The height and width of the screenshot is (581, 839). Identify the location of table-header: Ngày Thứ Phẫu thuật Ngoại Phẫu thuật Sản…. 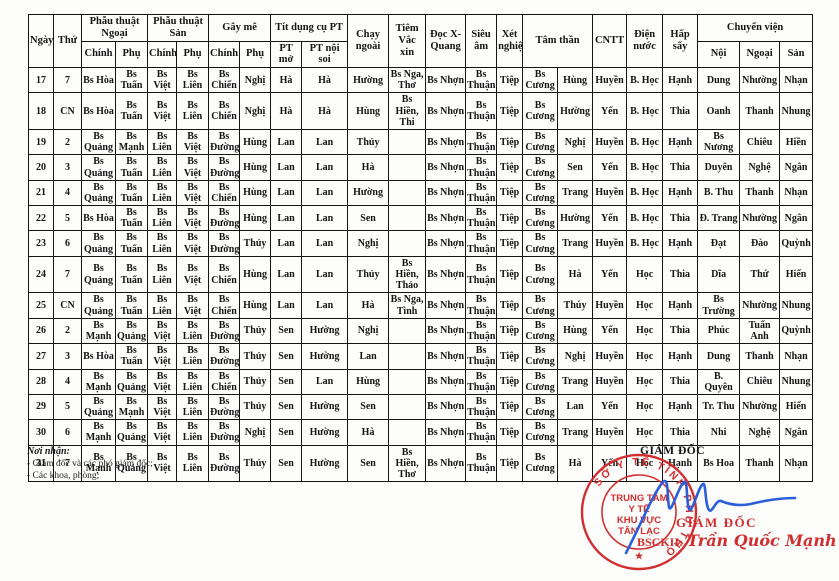
(421, 41).